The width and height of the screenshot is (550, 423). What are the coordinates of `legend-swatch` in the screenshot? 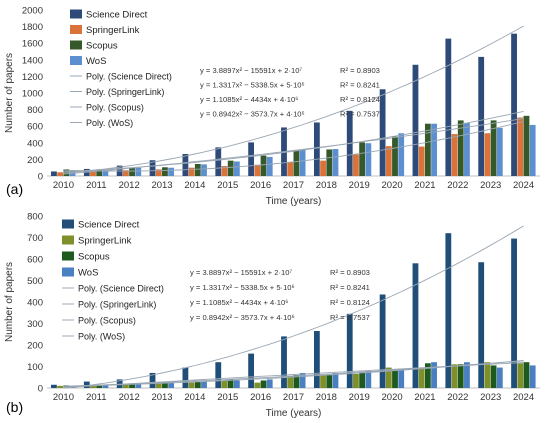 It's located at (76, 14).